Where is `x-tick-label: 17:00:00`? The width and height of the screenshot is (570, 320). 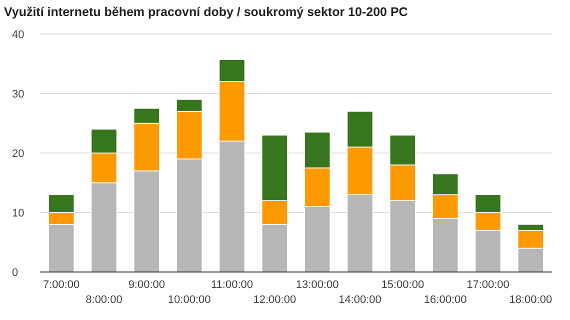
x-tick-label: 17:00:00 is located at coordinates (488, 285).